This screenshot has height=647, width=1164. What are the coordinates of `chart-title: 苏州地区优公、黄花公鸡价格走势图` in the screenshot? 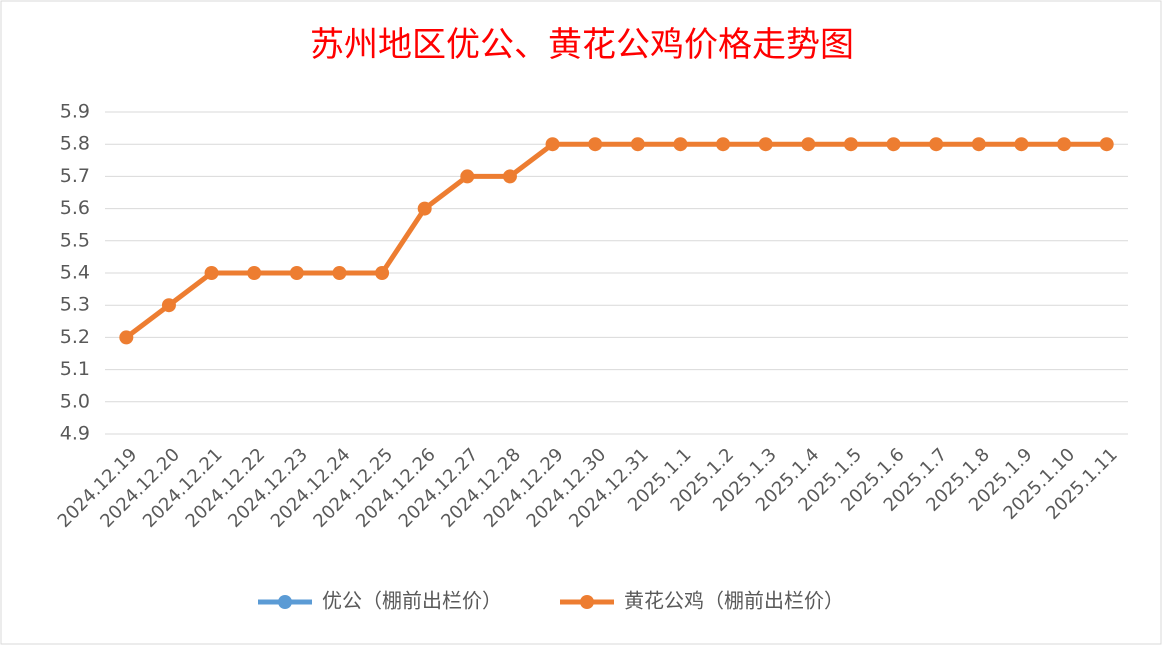 It's located at (582, 45).